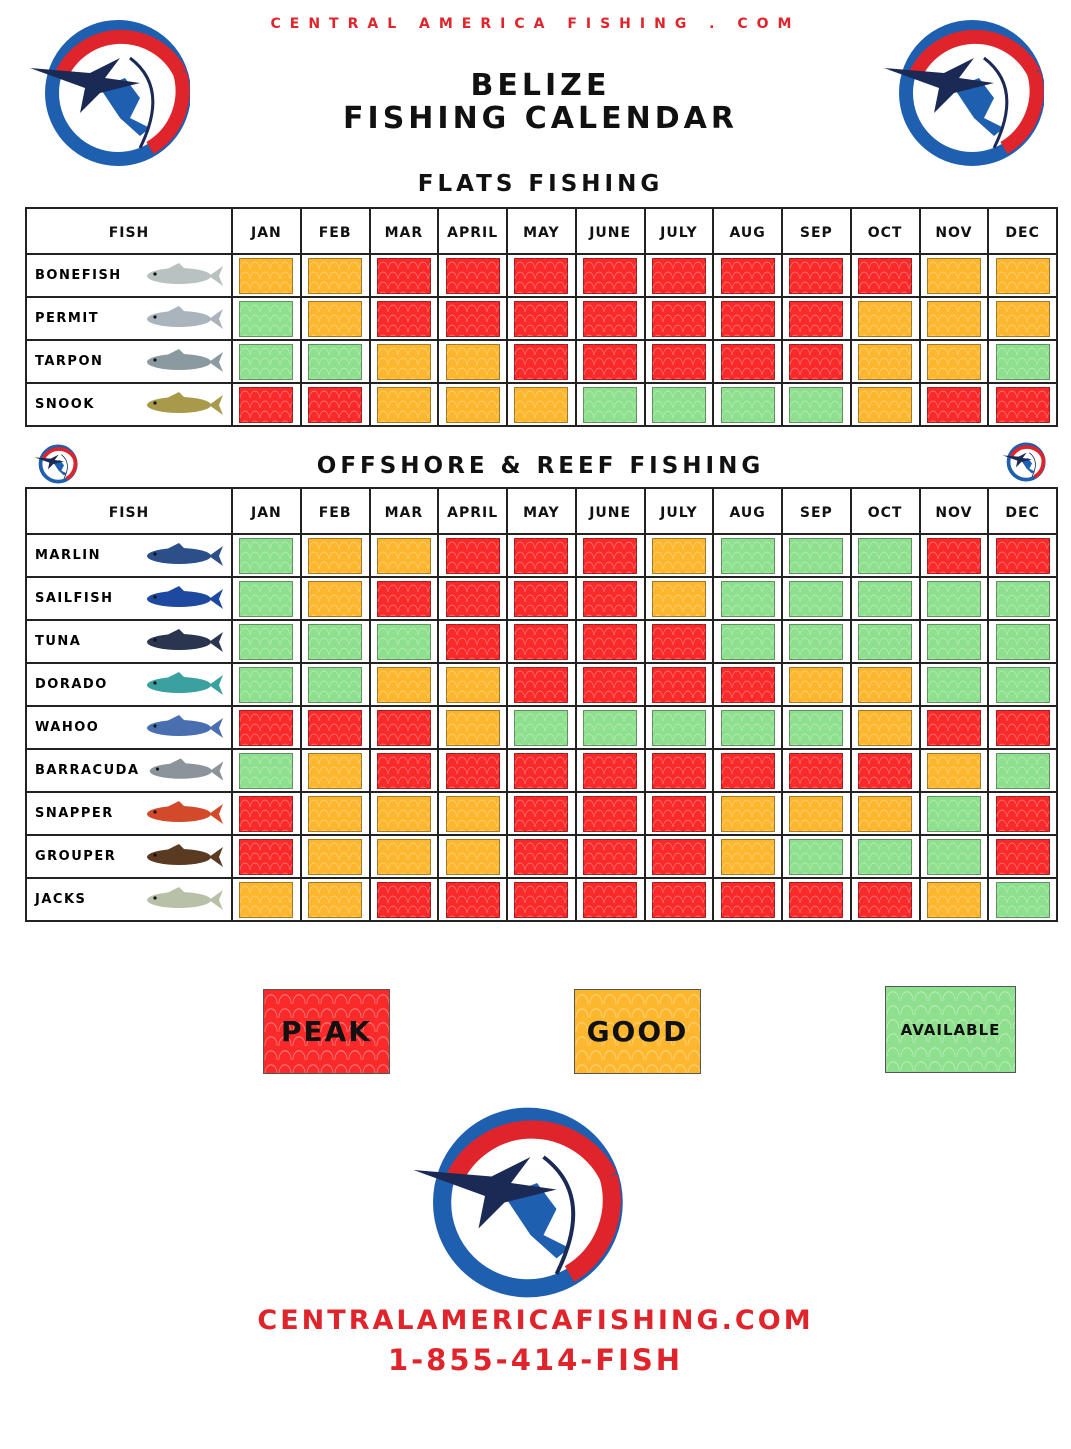  Describe the element at coordinates (266, 511) in the screenshot. I see `month-header-jan: JAN` at that location.